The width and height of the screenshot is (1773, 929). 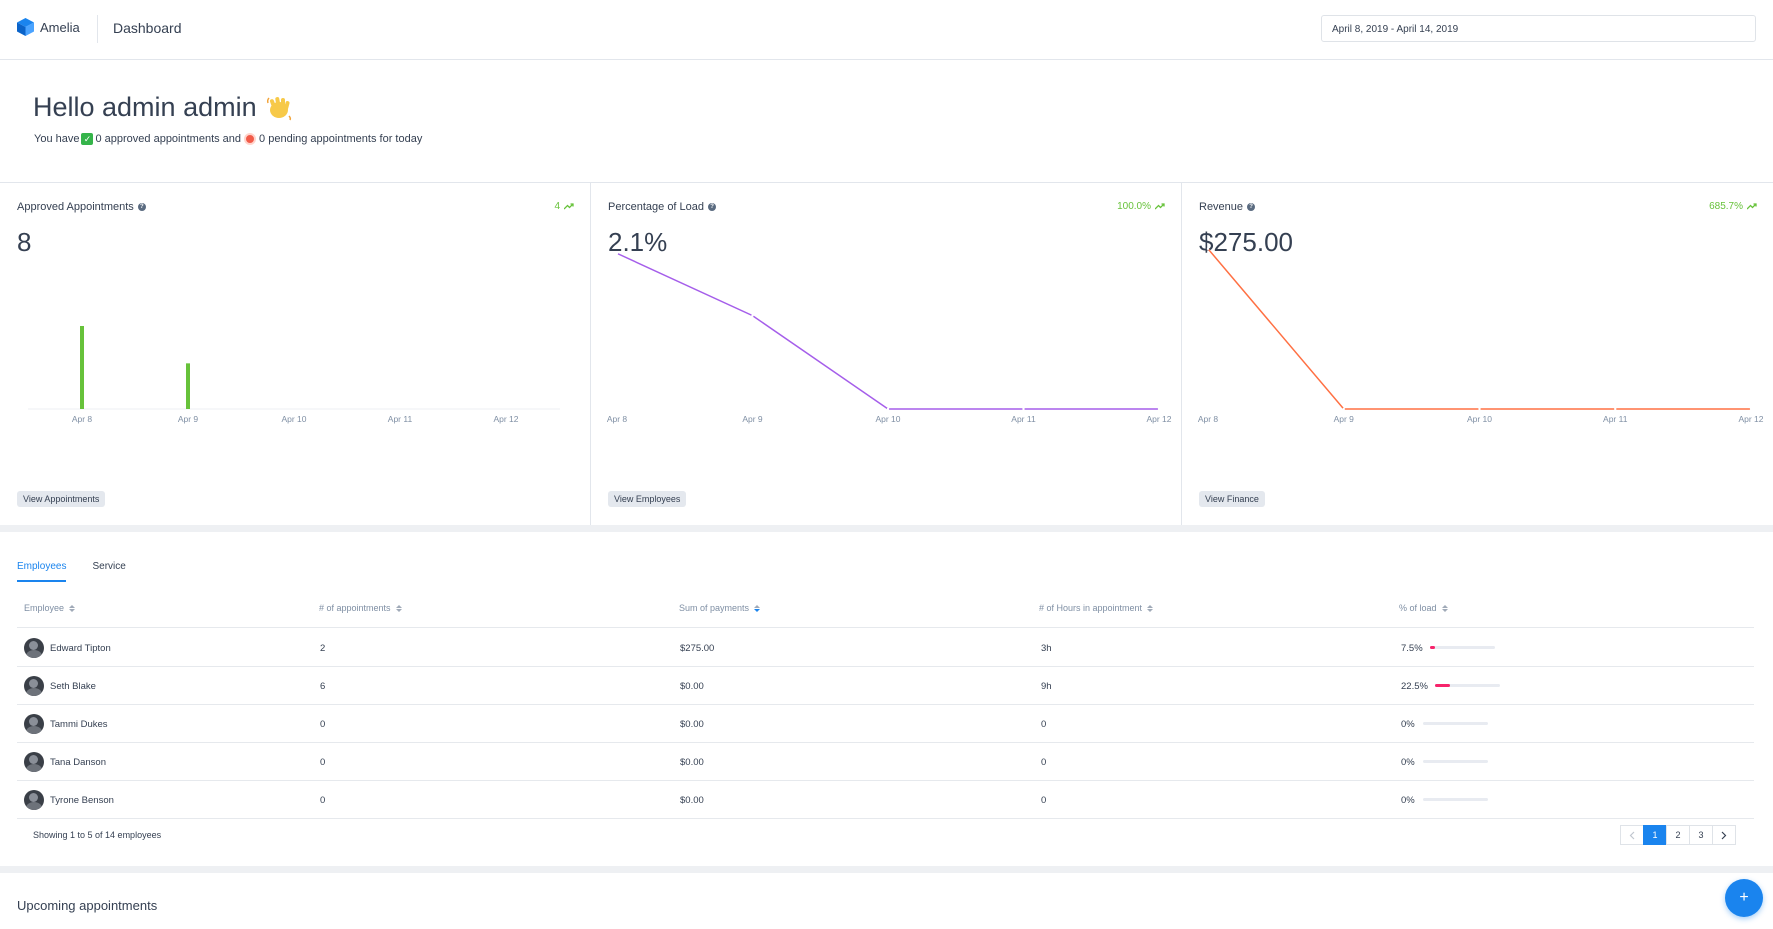 What do you see at coordinates (147, 28) in the screenshot?
I see `page-title: Dashboard` at bounding box center [147, 28].